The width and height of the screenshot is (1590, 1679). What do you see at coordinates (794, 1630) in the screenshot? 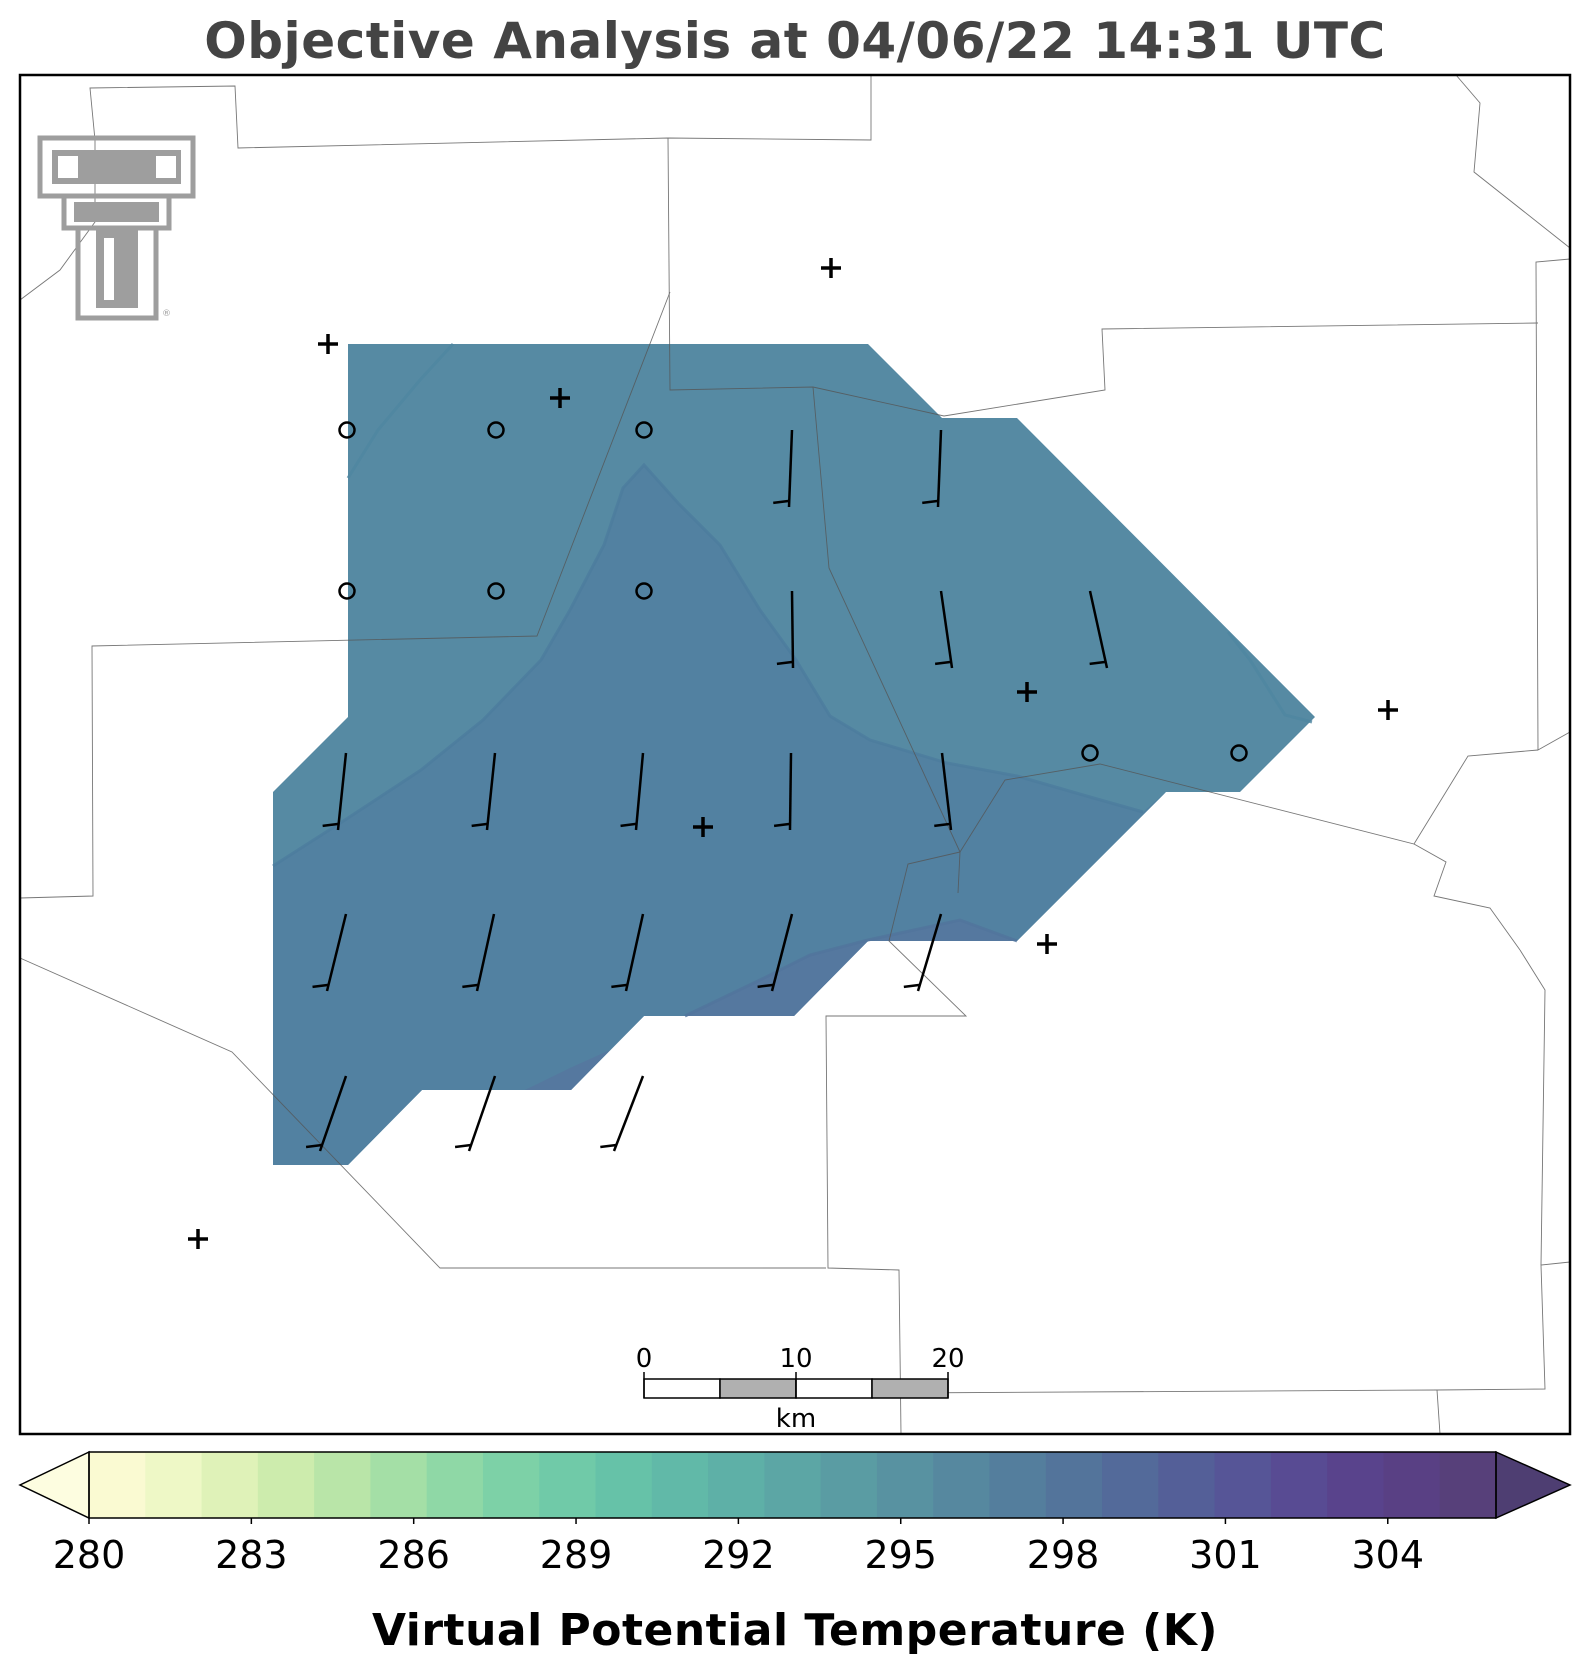
I see `colorbar-label: Virtual Potential Temperature (K)` at bounding box center [794, 1630].